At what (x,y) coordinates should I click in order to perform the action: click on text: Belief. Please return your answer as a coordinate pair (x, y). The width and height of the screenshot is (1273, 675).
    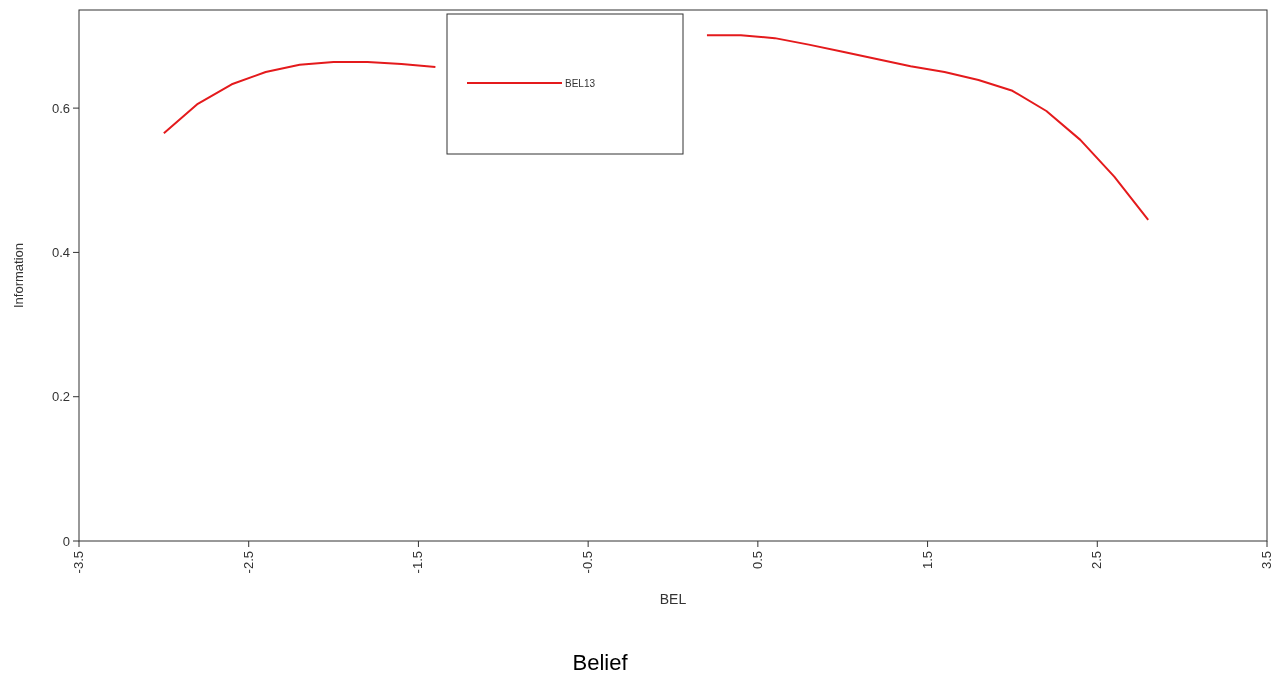
    Looking at the image, I should click on (600, 662).